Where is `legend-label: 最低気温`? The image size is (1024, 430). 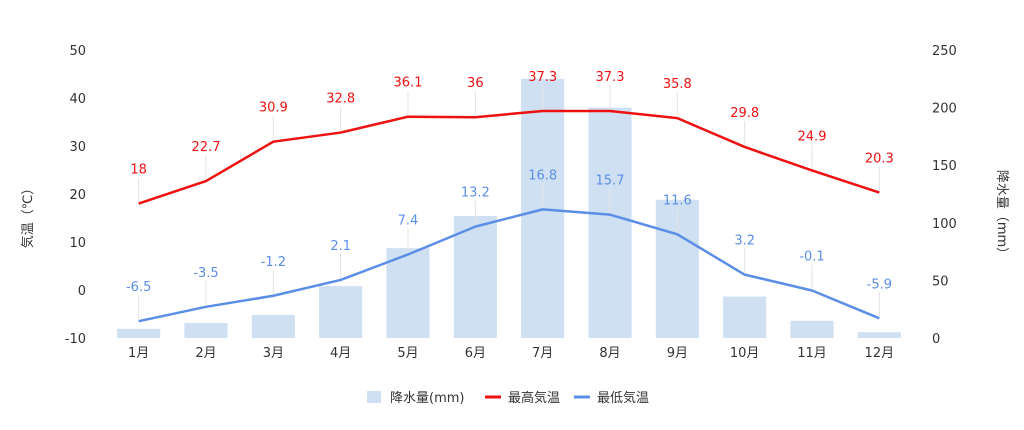
legend-label: 最低気温 is located at coordinates (623, 398).